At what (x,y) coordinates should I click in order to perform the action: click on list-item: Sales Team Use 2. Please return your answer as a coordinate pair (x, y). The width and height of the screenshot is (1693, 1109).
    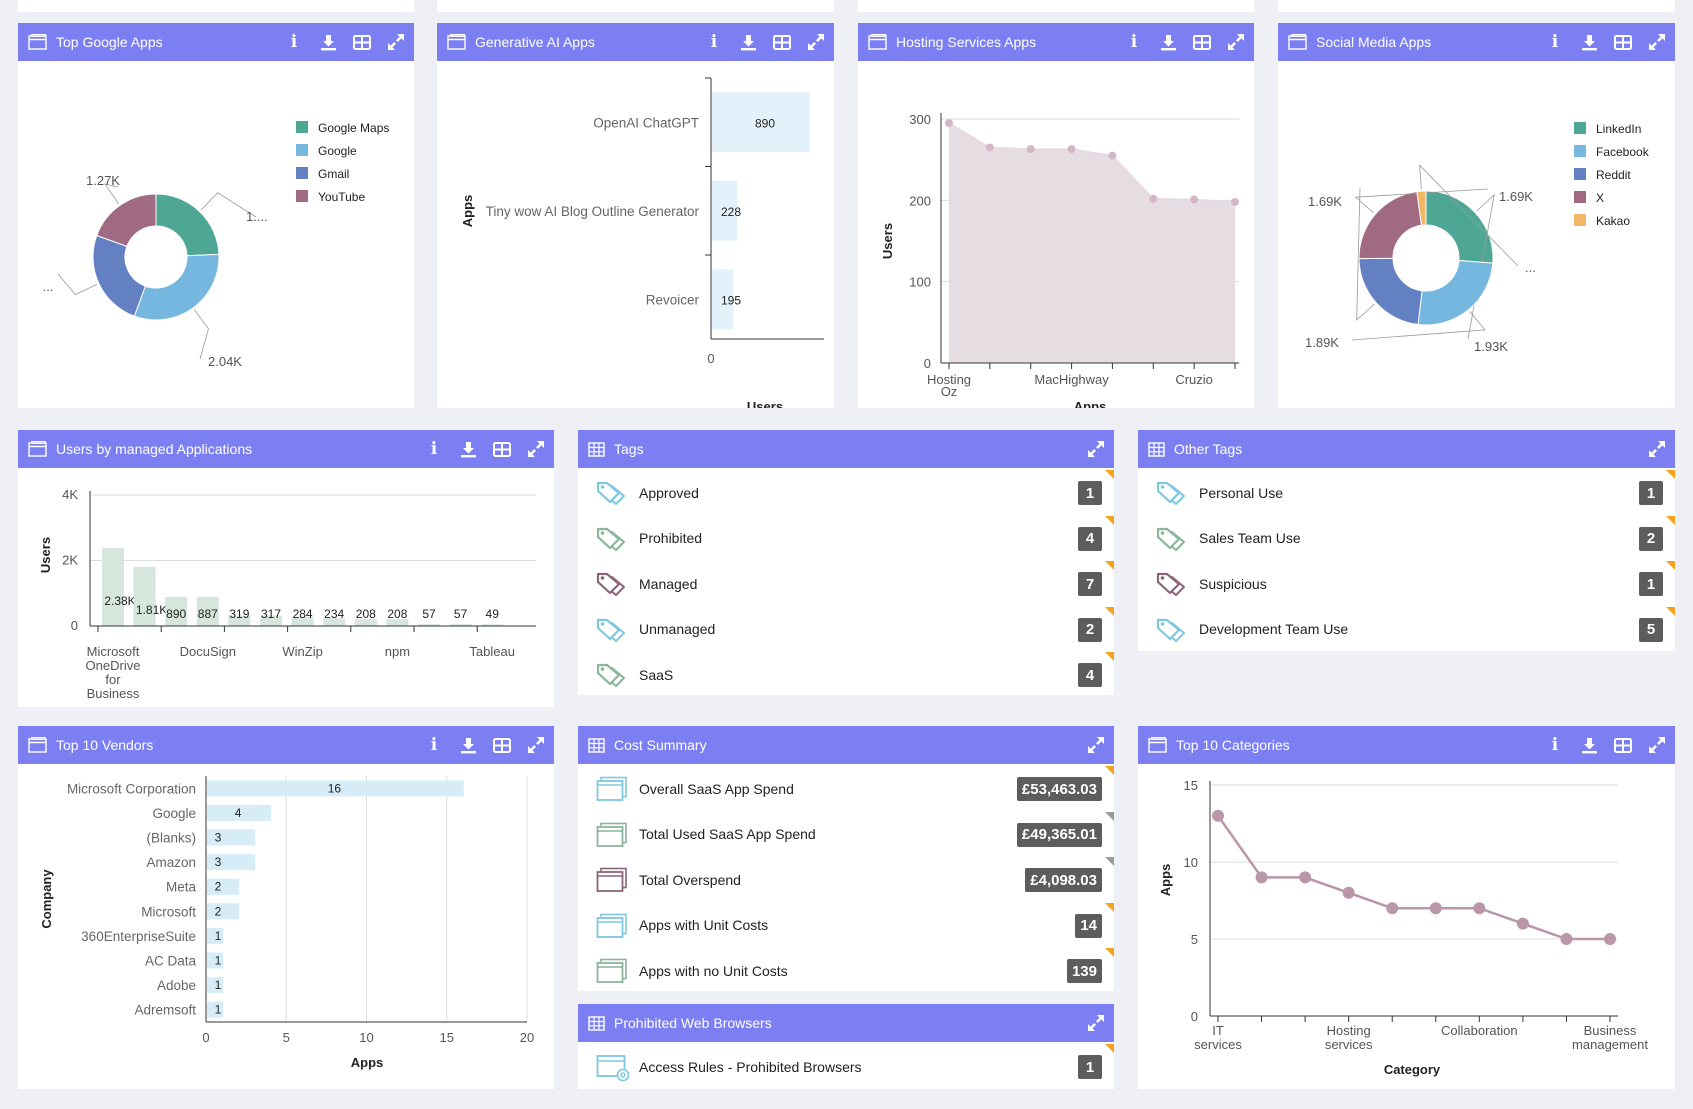
    Looking at the image, I should click on (1406, 538).